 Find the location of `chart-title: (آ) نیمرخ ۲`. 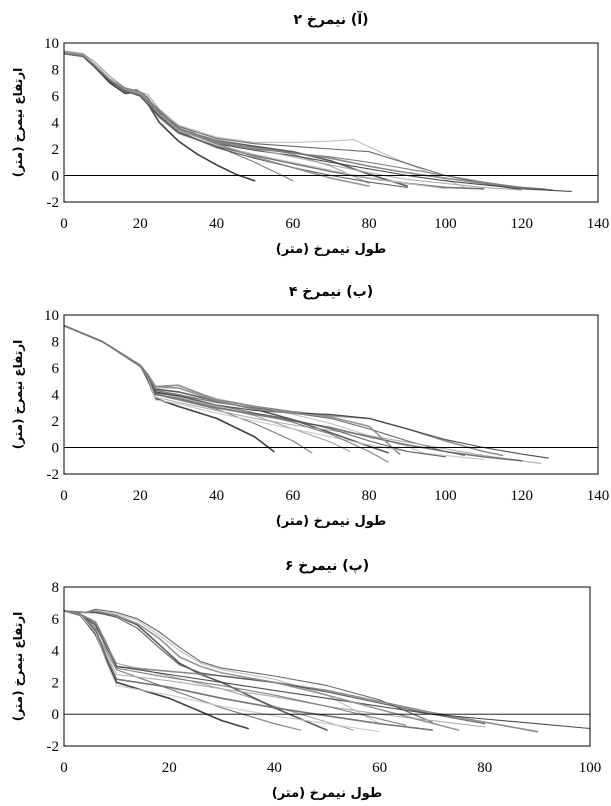

chart-title: (آ) نیمرخ ۲ is located at coordinates (330, 19).